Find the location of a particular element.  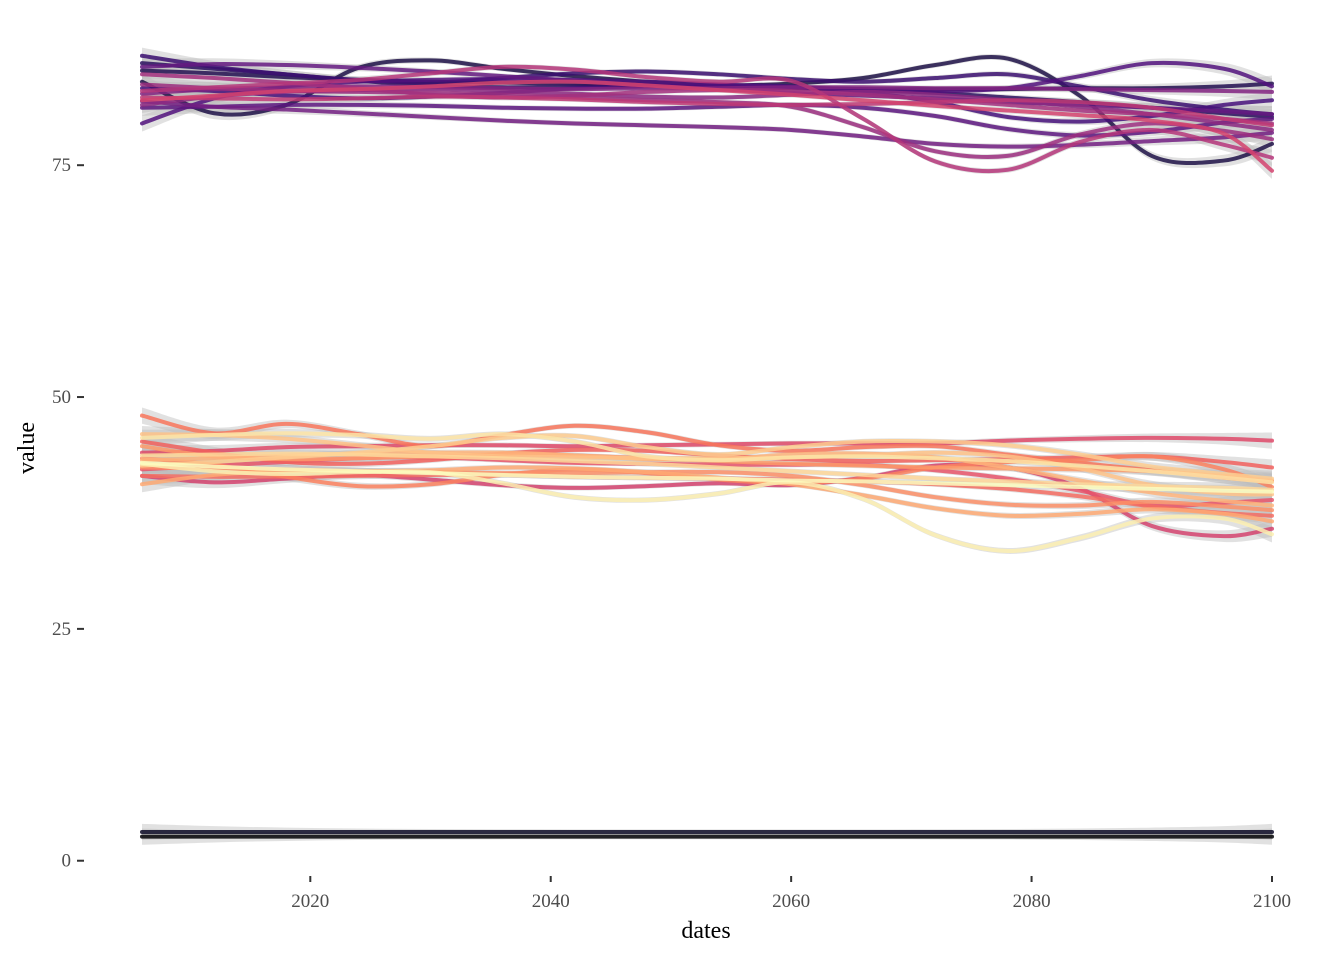

x-axis: 2020 2040 2060 2080 2100 is located at coordinates (791, 894).